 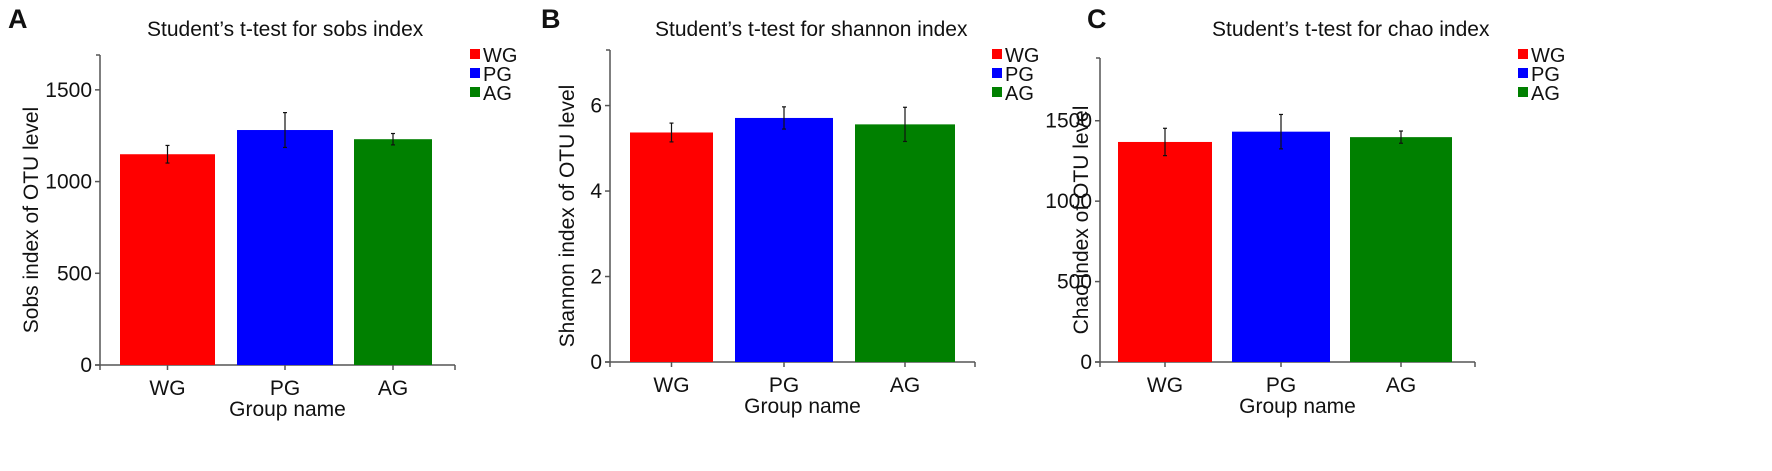 I want to click on y-axis-label: Sobs index of OTU level, so click(x=31, y=220).